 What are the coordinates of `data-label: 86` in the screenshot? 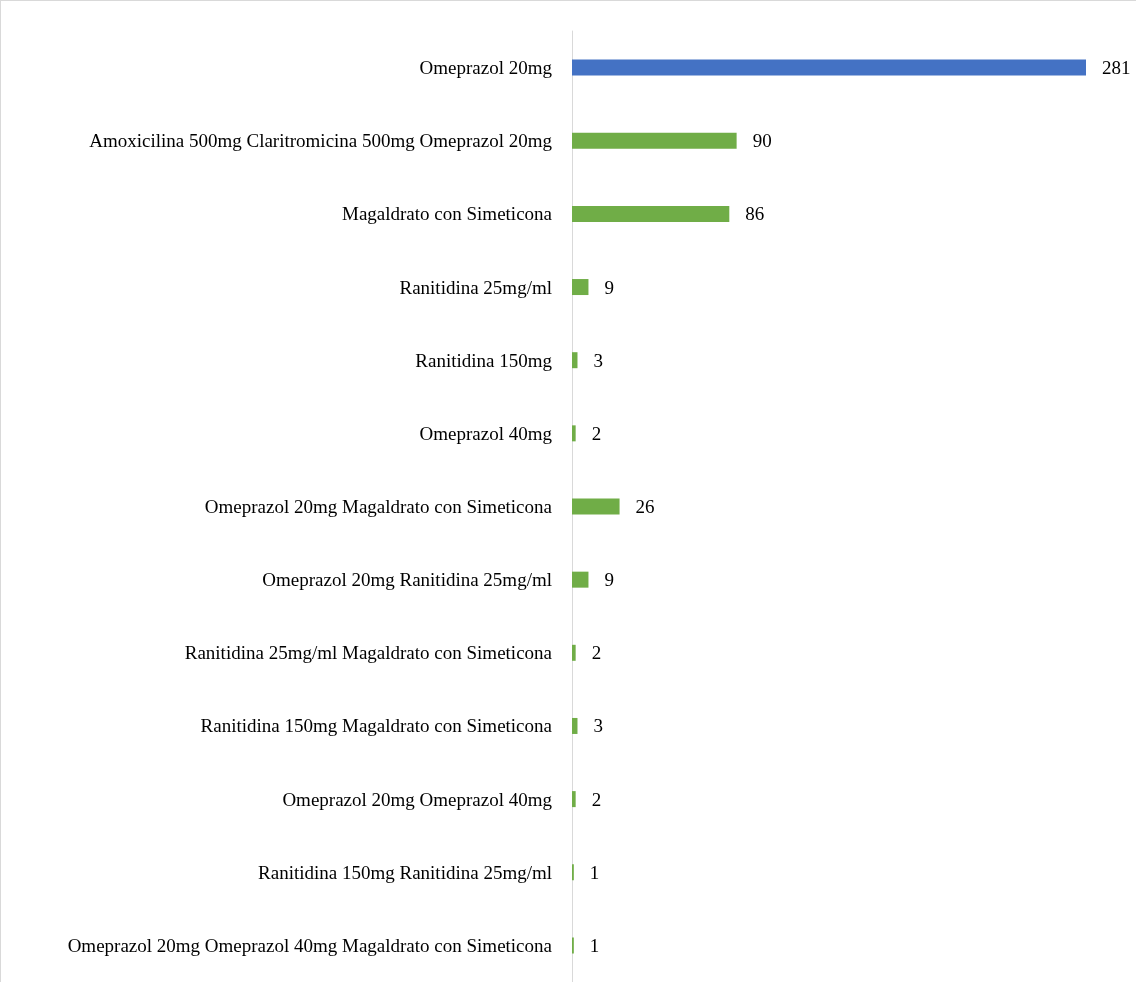 It's located at (755, 214).